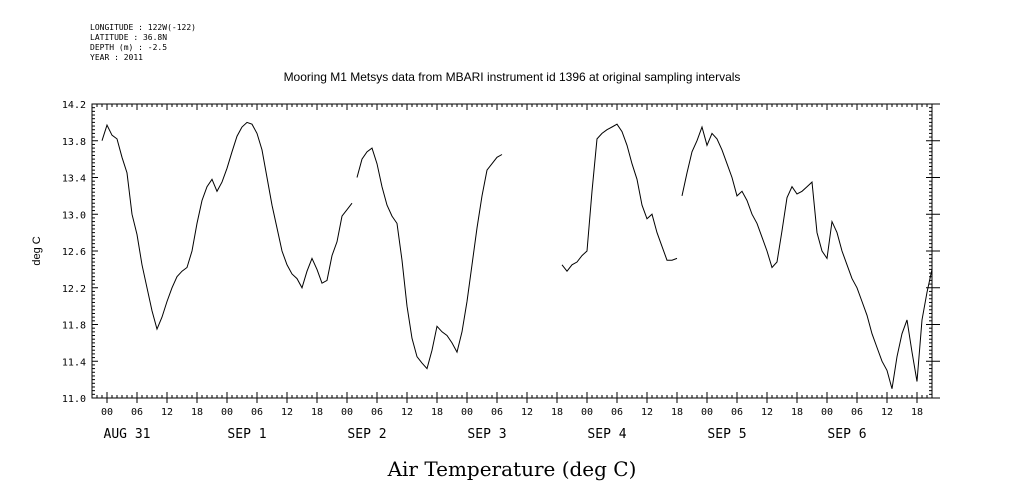 The image size is (1009, 504). Describe the element at coordinates (74, 399) in the screenshot. I see `y-tick-label: 11.0` at that location.